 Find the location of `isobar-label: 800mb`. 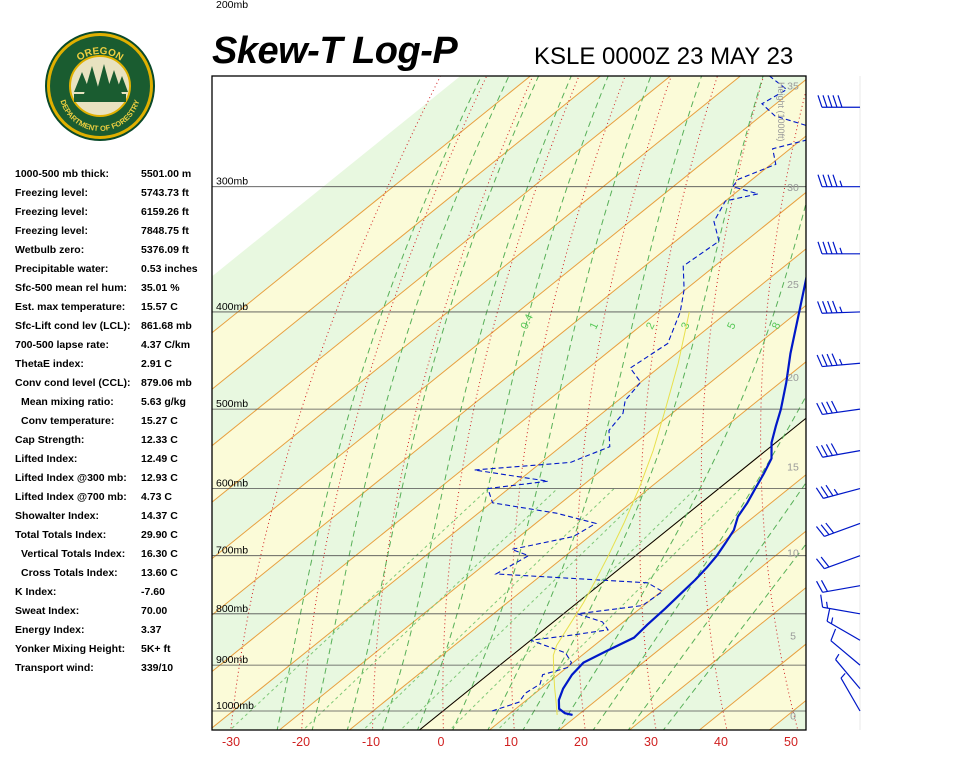

isobar-label: 800mb is located at coordinates (232, 609).